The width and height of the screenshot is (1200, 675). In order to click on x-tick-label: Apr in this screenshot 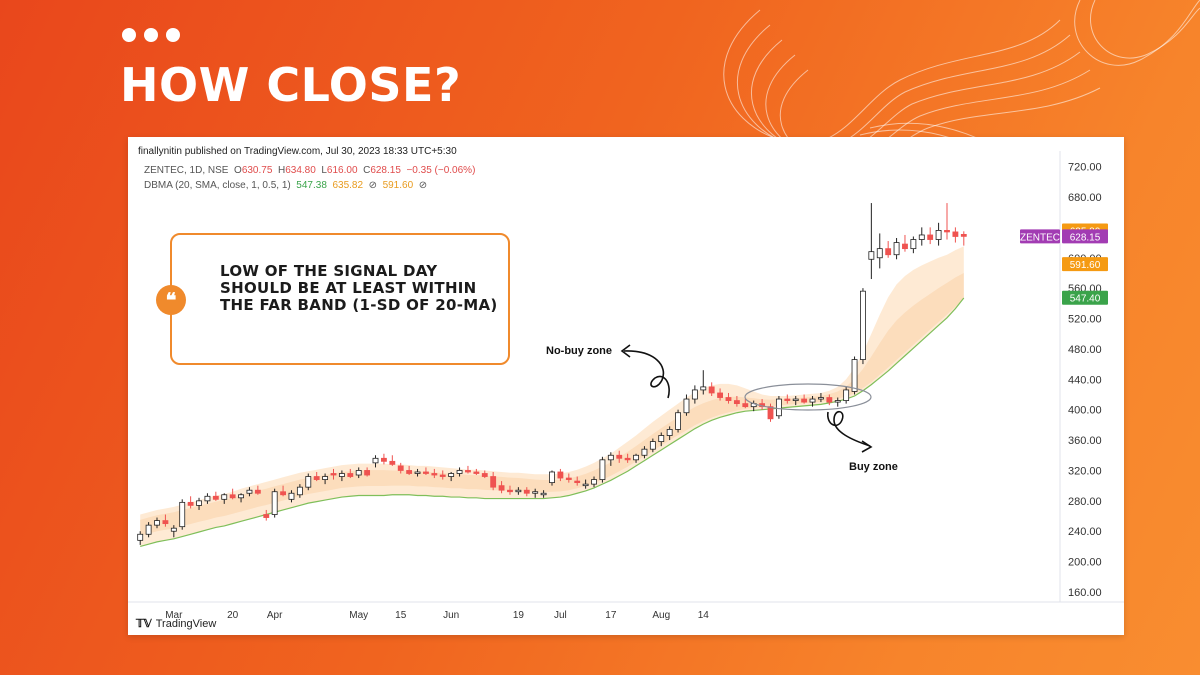, I will do `click(275, 615)`.